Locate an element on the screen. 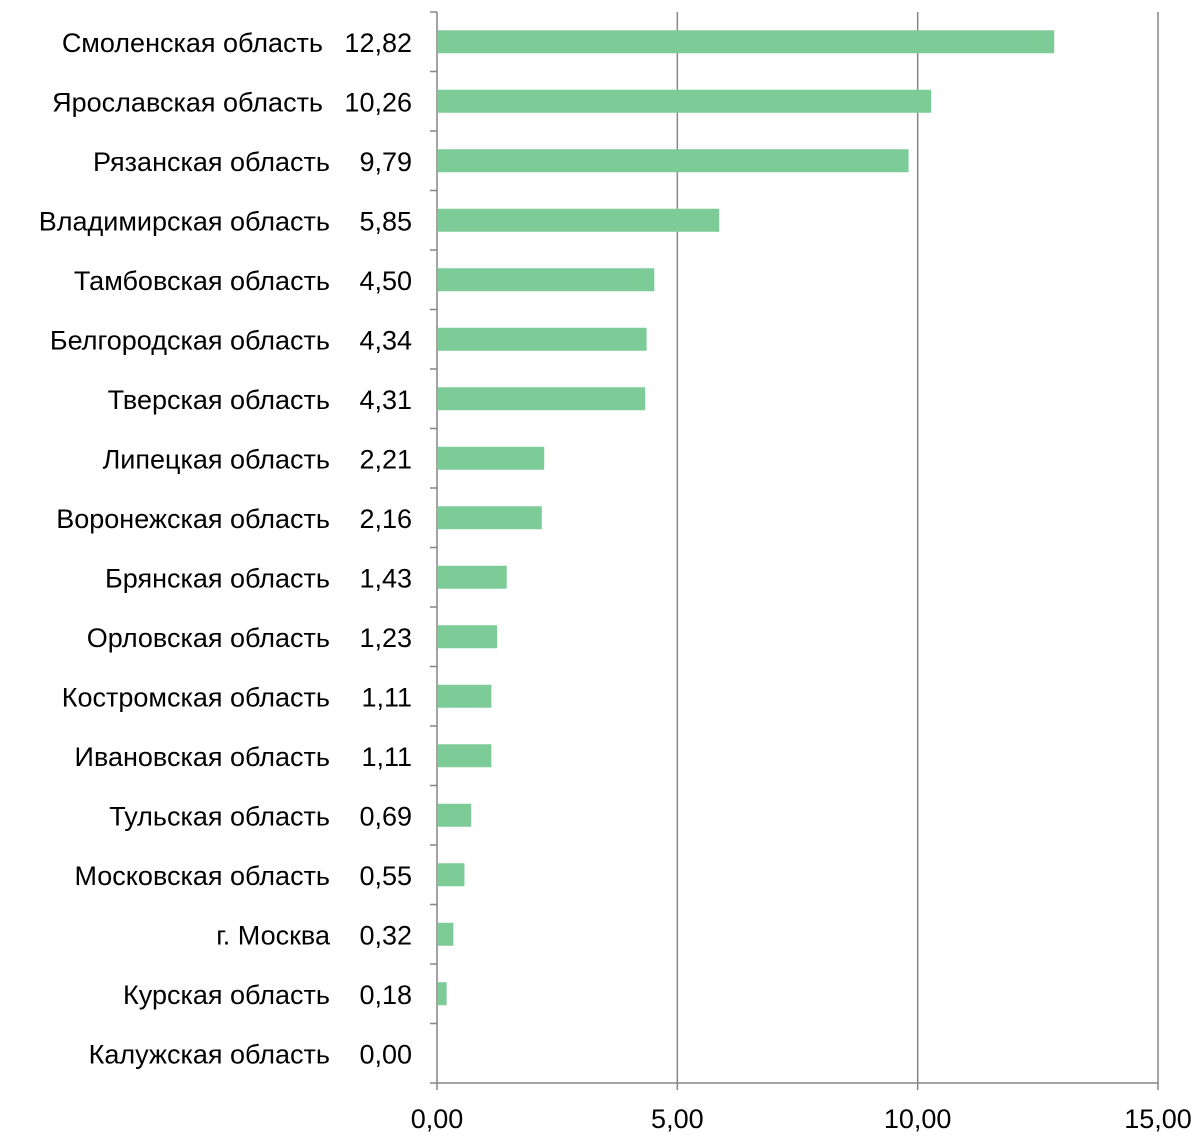 The width and height of the screenshot is (1203, 1137). category-label: Курская область is located at coordinates (226, 995).